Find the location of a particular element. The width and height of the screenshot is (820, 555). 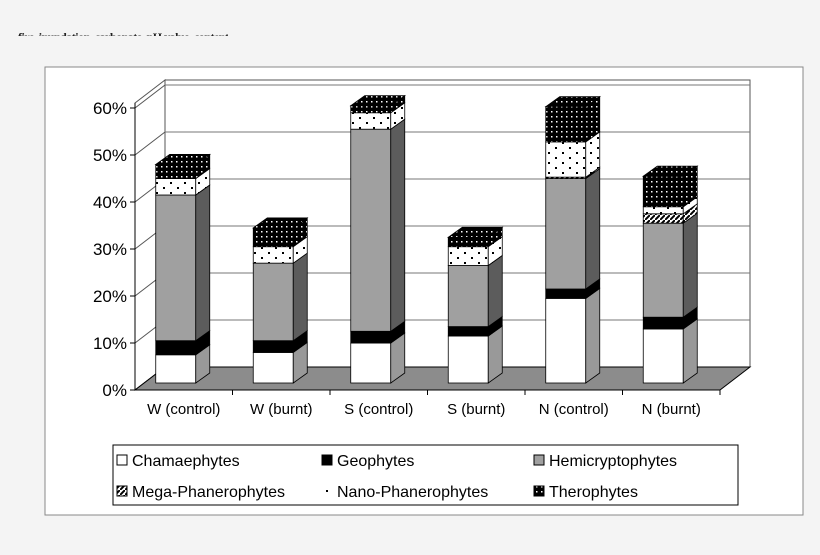

legend-label: Nano-Phanerophytes is located at coordinates (412, 492).